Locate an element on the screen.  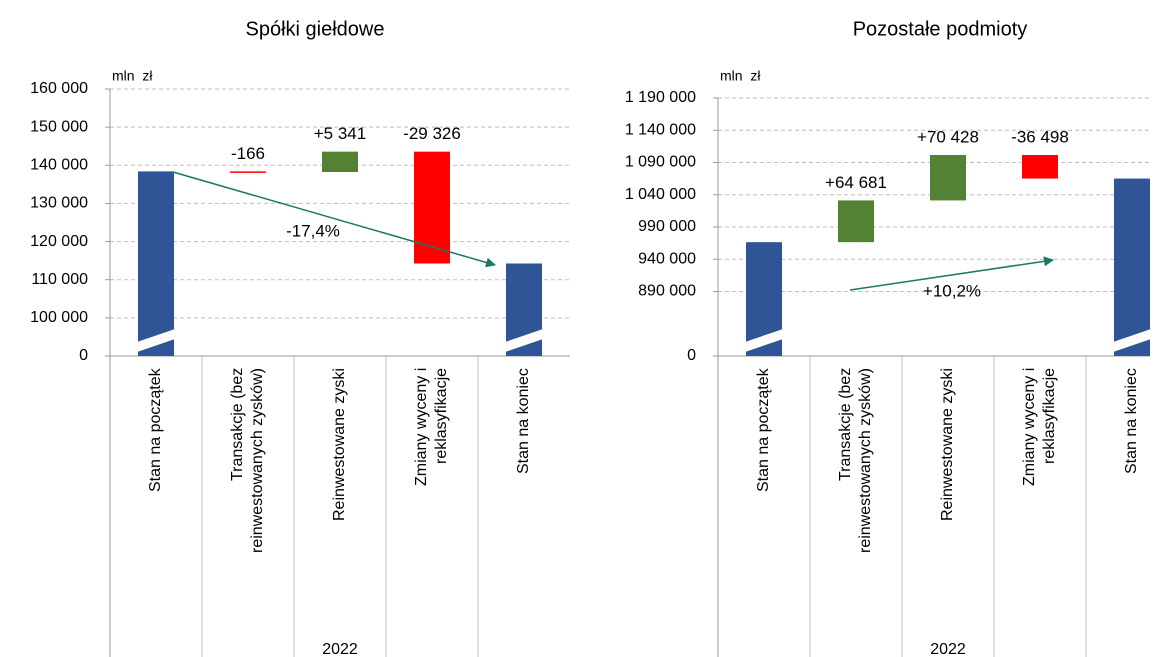
y-tick-label: 150 000 is located at coordinates (59, 126).